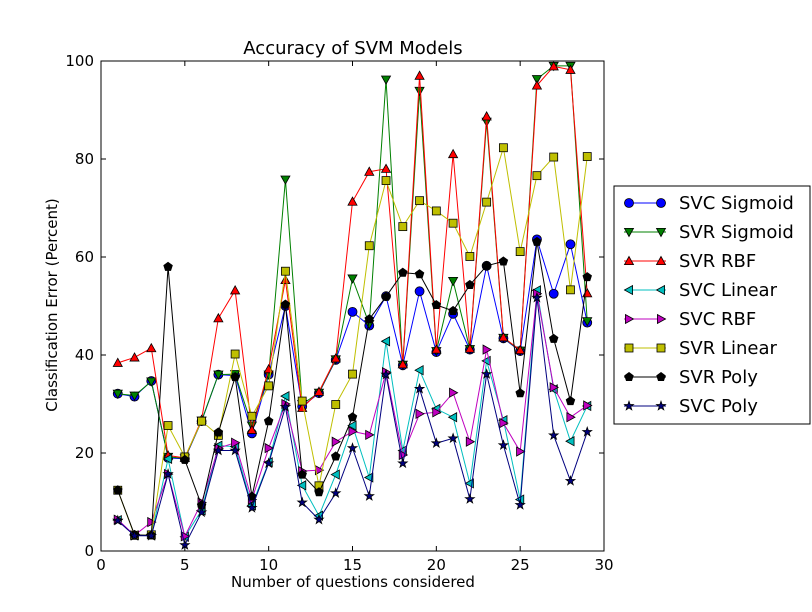 This screenshot has height=612, width=812. What do you see at coordinates (717, 261) in the screenshot?
I see `legend-label: SVR RBF` at bounding box center [717, 261].